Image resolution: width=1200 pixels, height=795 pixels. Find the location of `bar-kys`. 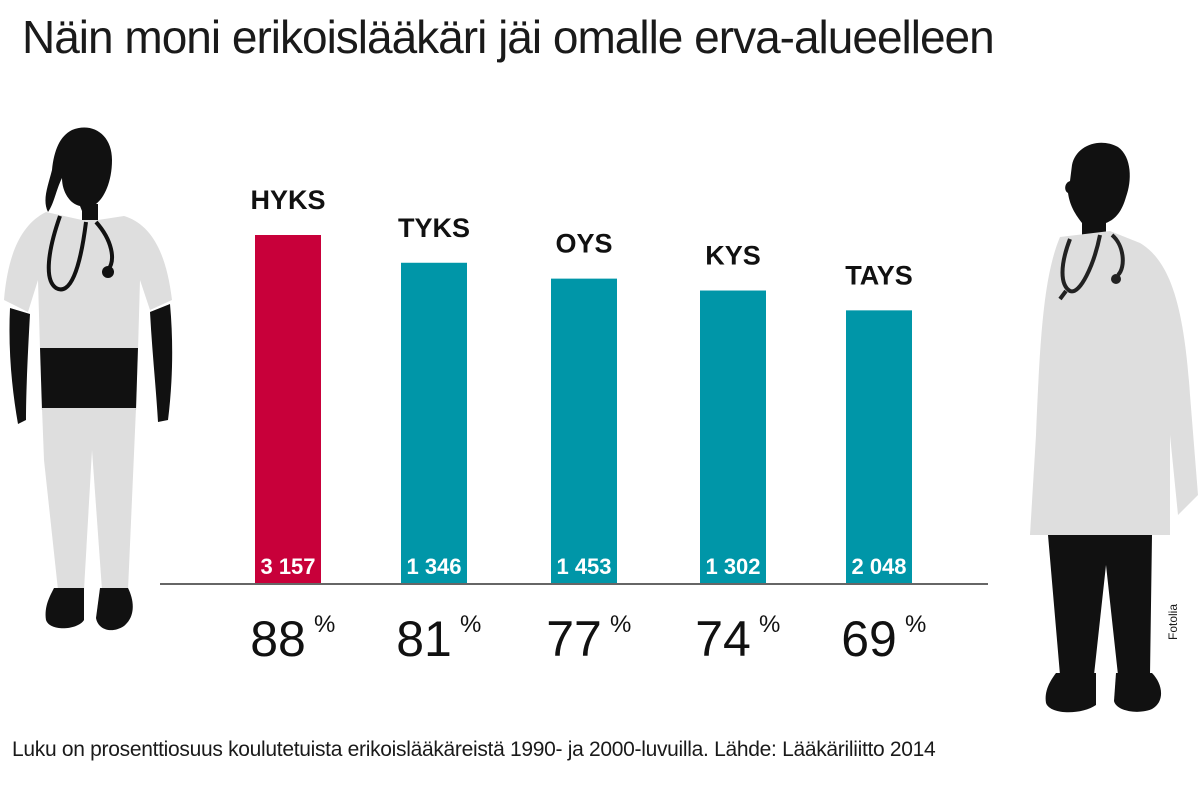

bar-kys is located at coordinates (733, 437).